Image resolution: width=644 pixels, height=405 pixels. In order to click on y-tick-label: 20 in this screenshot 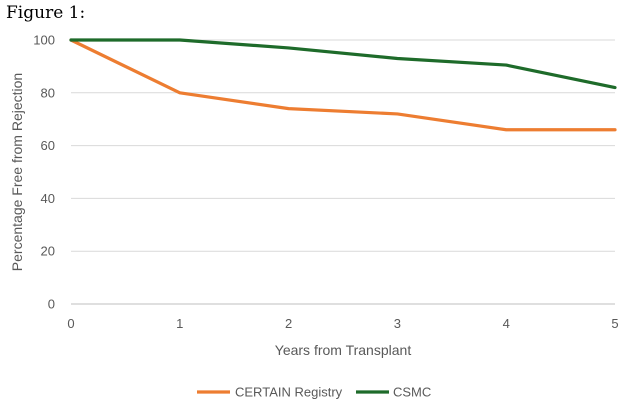, I will do `click(48, 251)`.